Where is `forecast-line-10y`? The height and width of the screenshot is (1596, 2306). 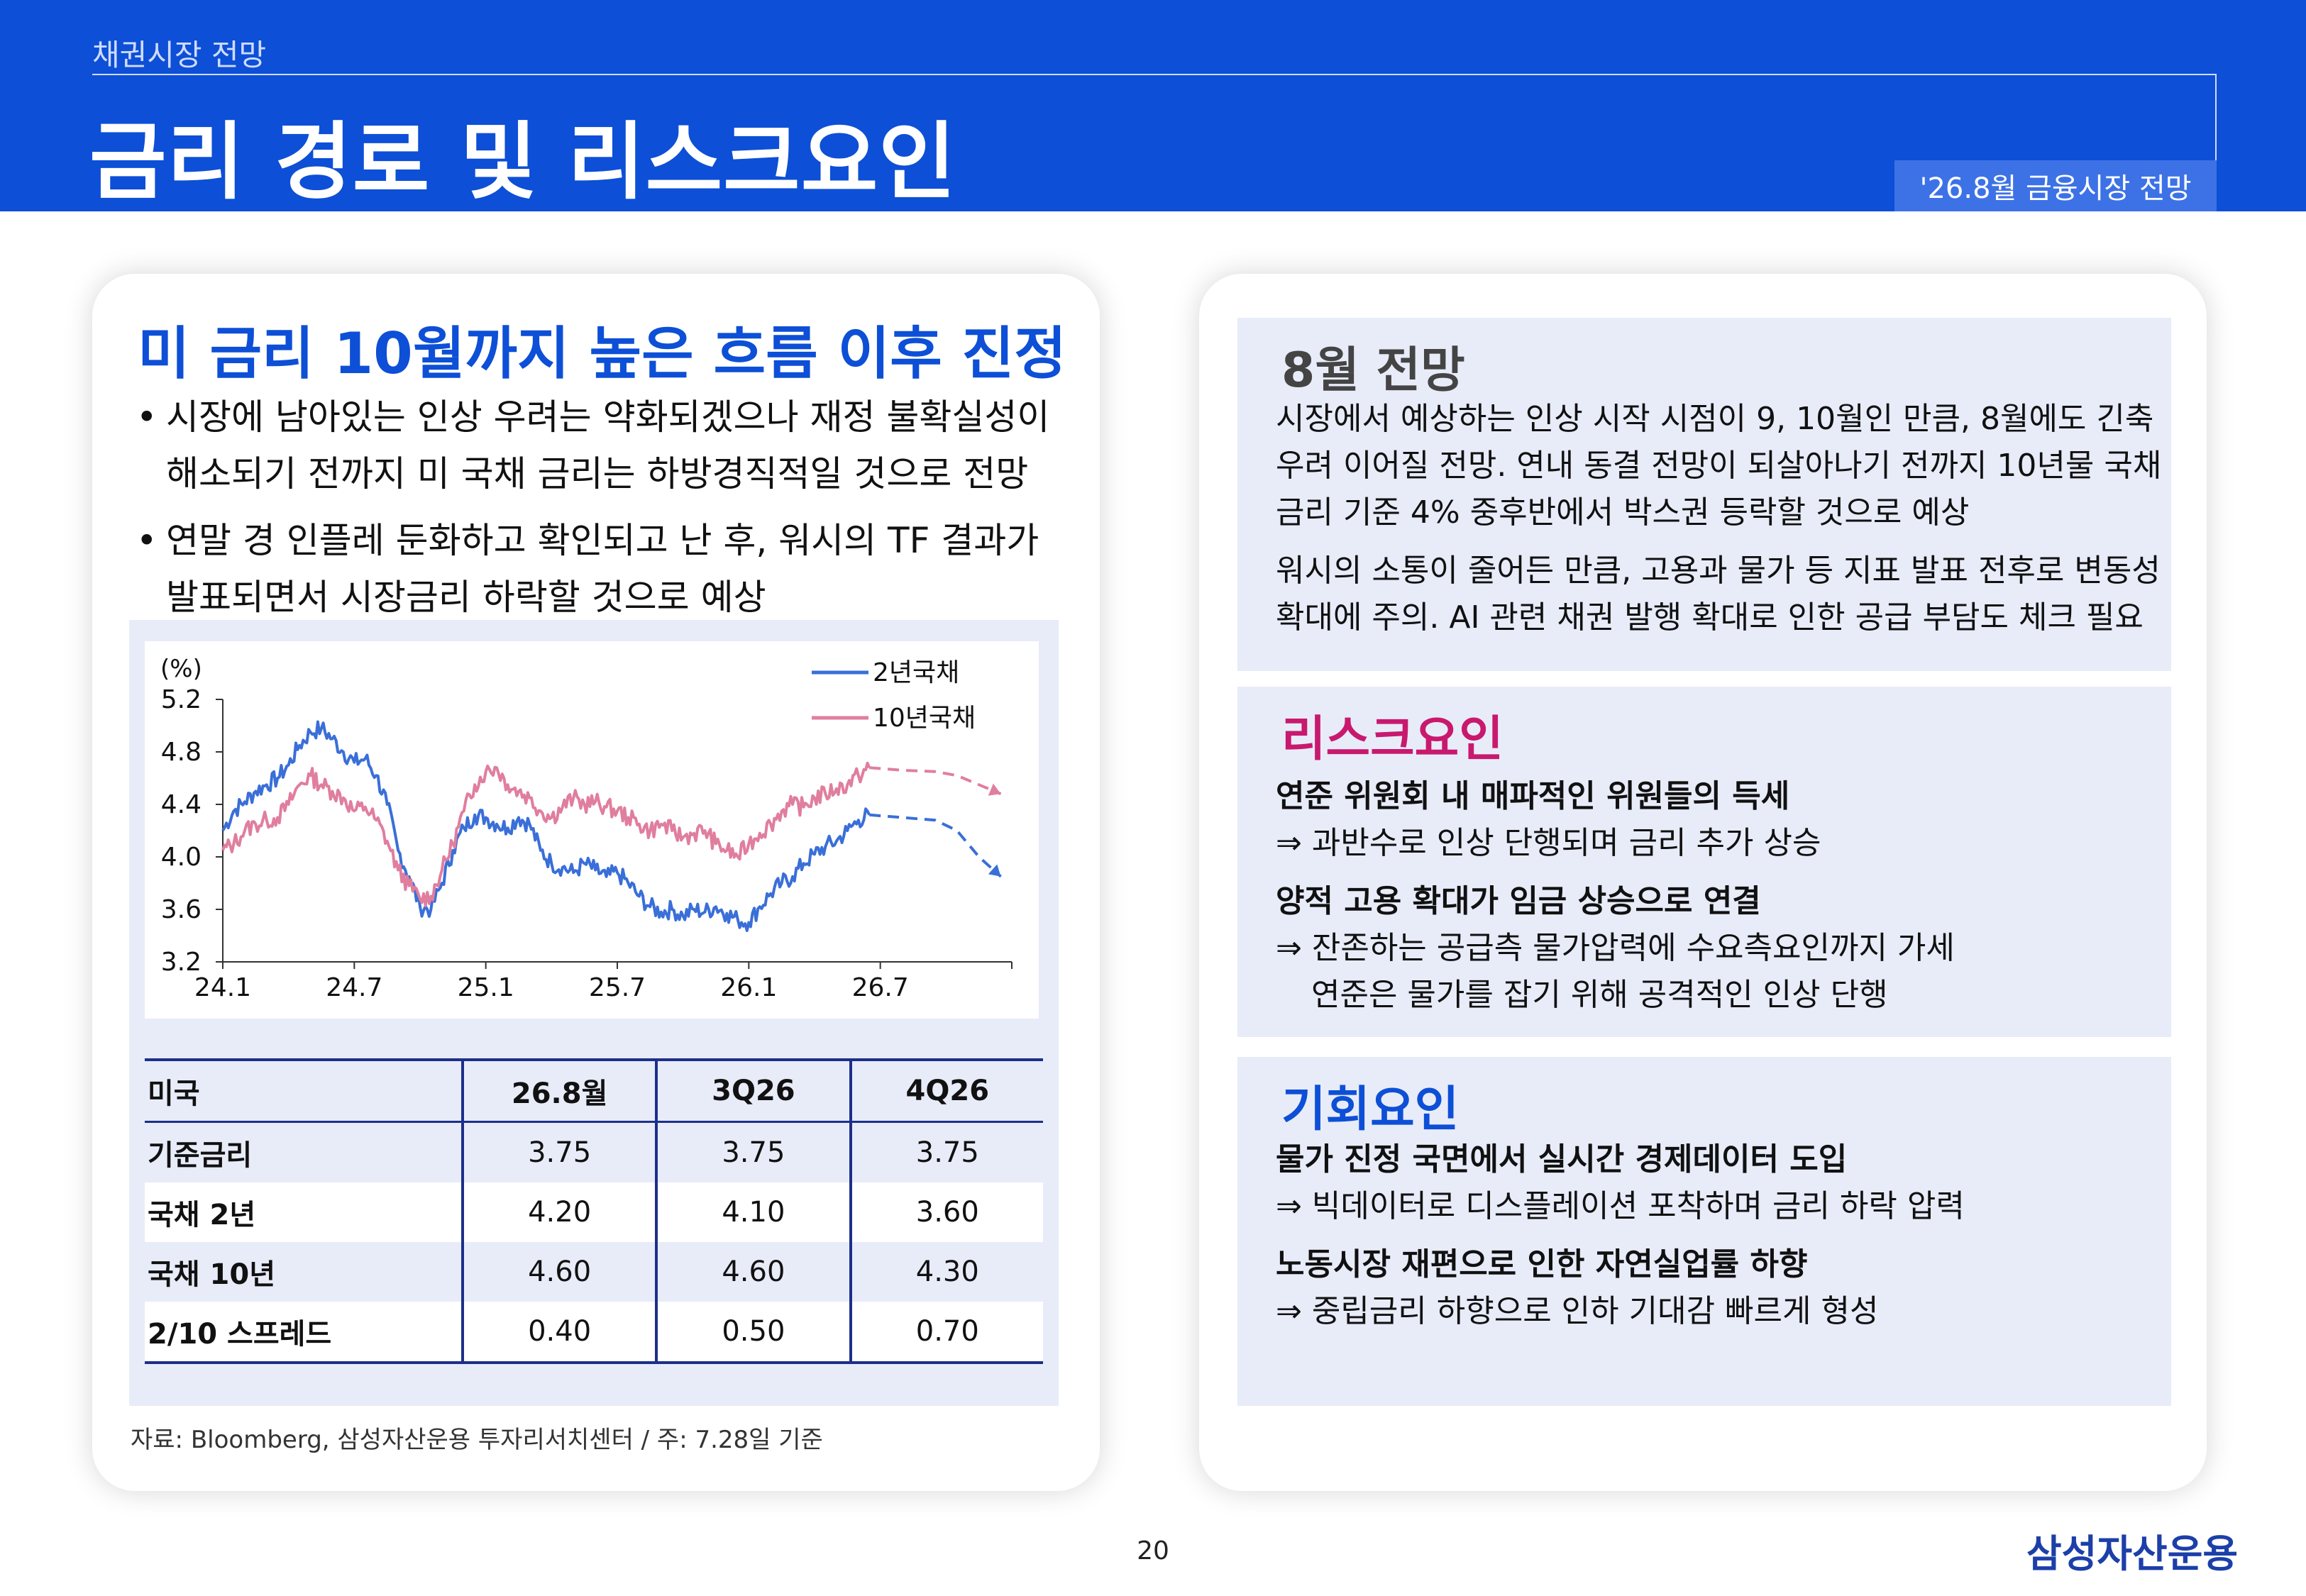
forecast-line-10y is located at coordinates (935, 781).